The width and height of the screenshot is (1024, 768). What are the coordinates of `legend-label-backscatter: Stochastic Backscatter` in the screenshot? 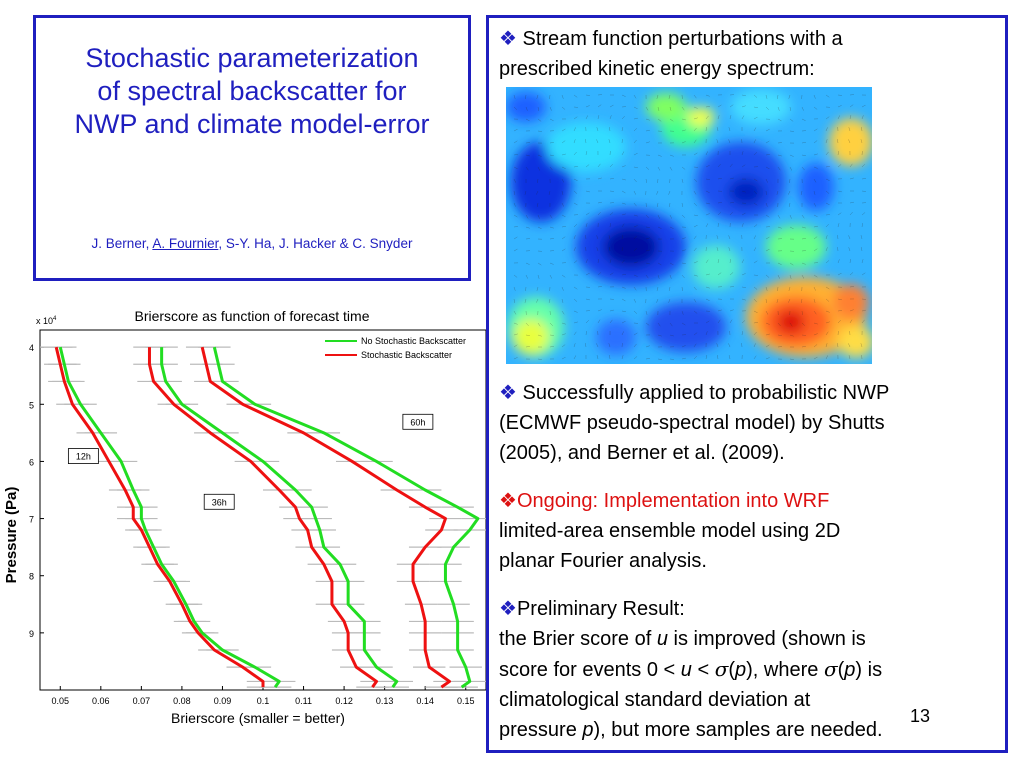 It's located at (406, 355).